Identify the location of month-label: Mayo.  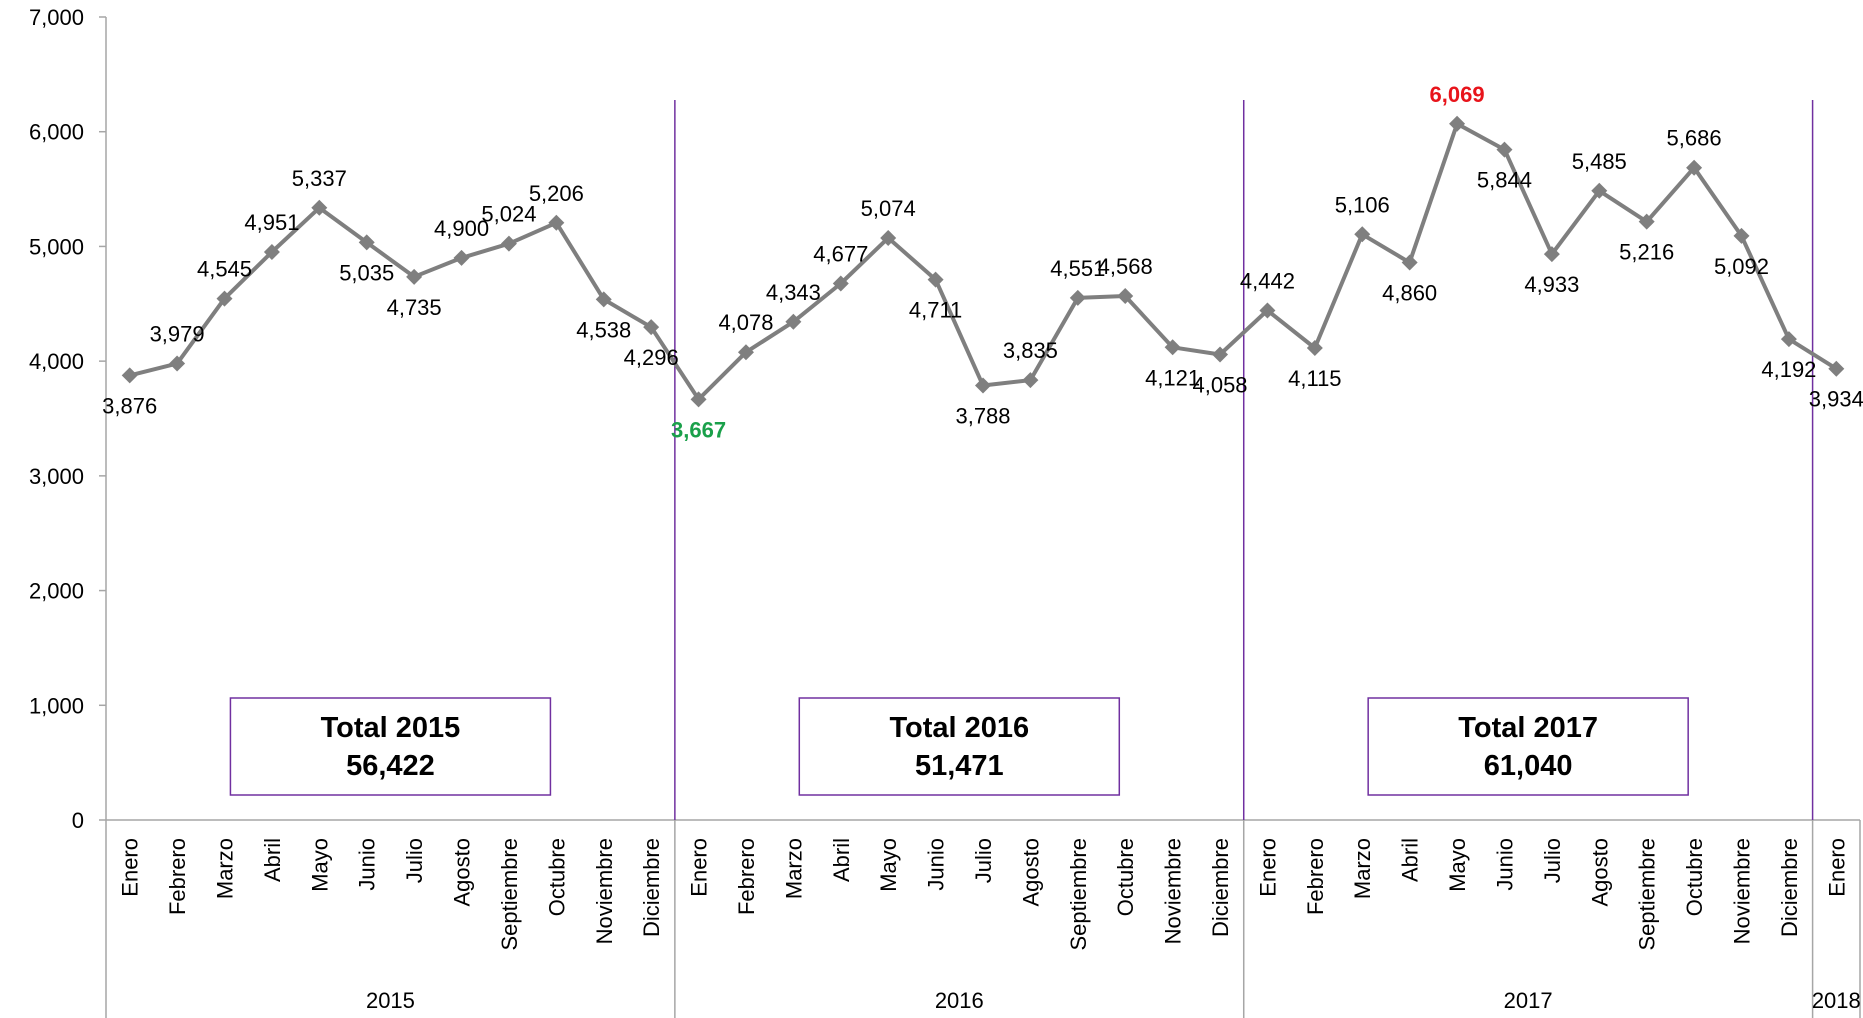
(1457, 865).